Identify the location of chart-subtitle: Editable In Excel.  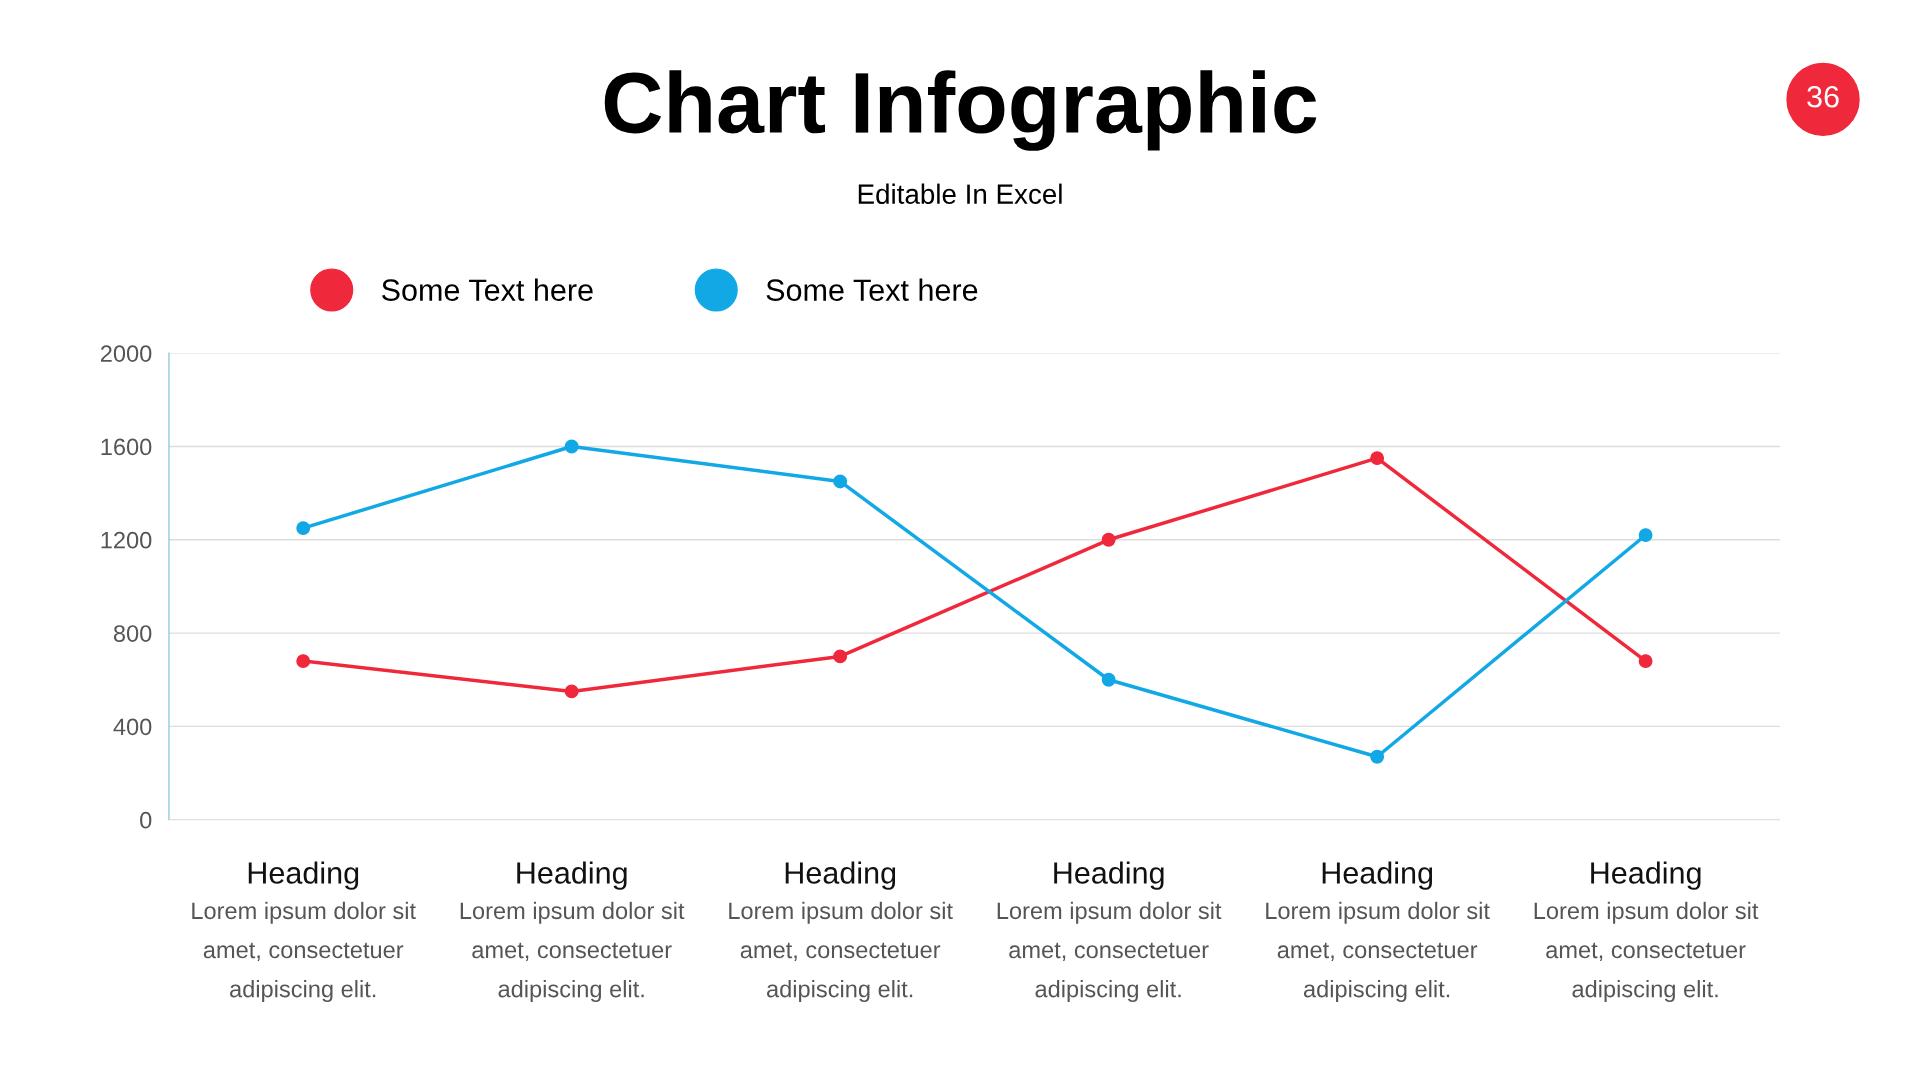
(960, 193).